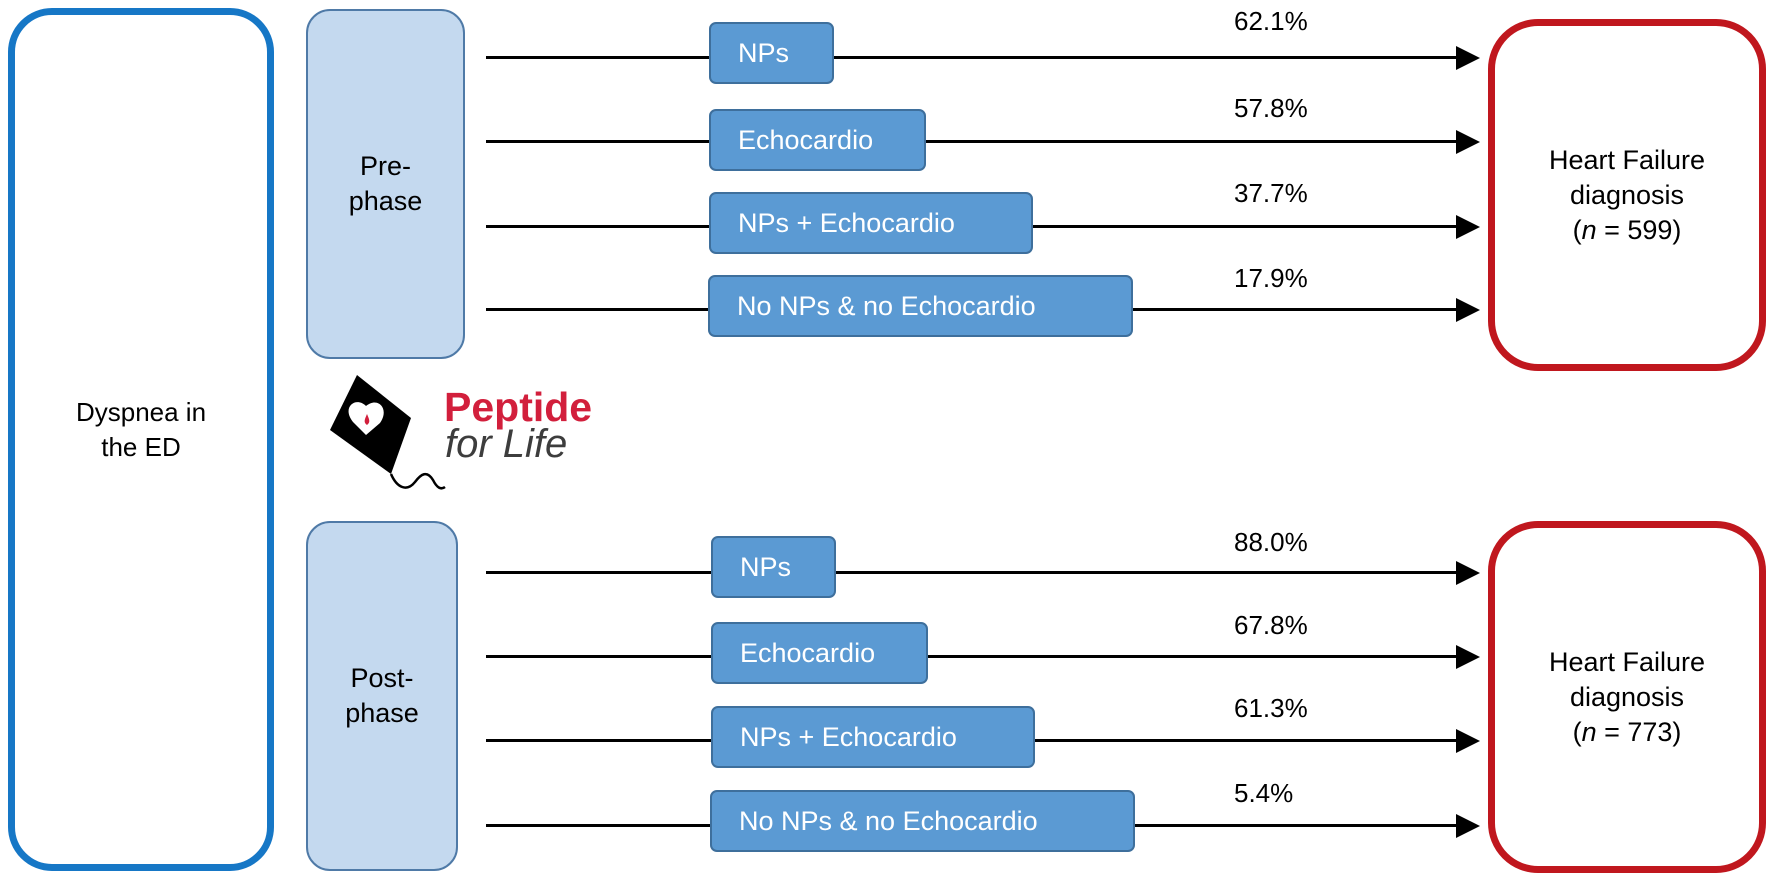  What do you see at coordinates (888, 820) in the screenshot?
I see `post-row-4-method-label: No NPs & no Echocardio` at bounding box center [888, 820].